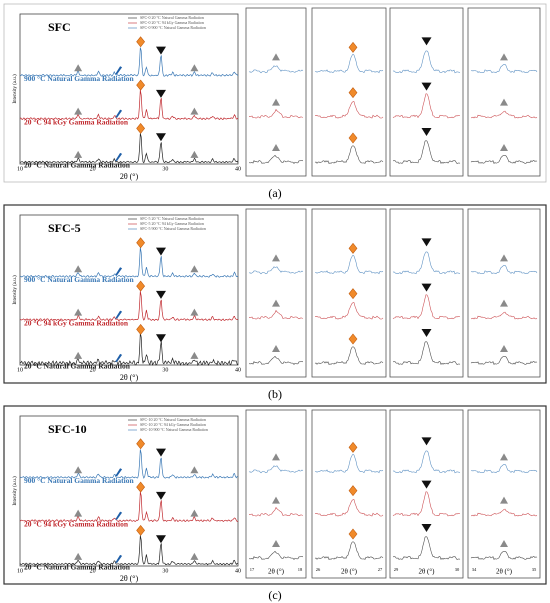 This screenshot has height=603, width=550. I want to click on panel-title: SFC, so click(59, 27).